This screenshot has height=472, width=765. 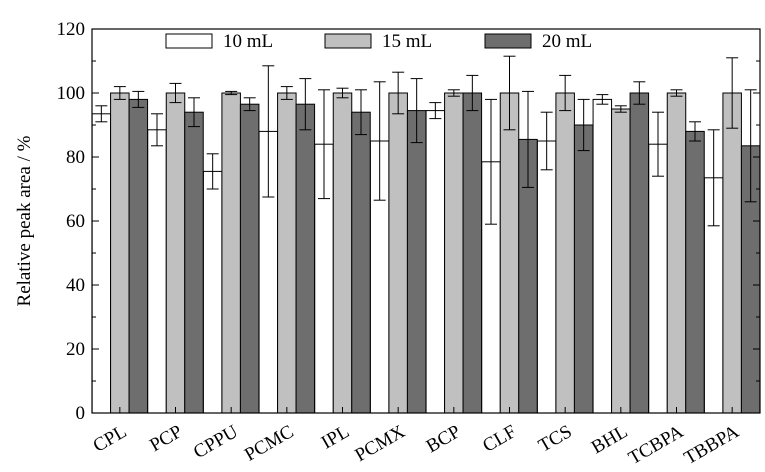 What do you see at coordinates (499, 439) in the screenshot?
I see `x-tick-label: CLF` at bounding box center [499, 439].